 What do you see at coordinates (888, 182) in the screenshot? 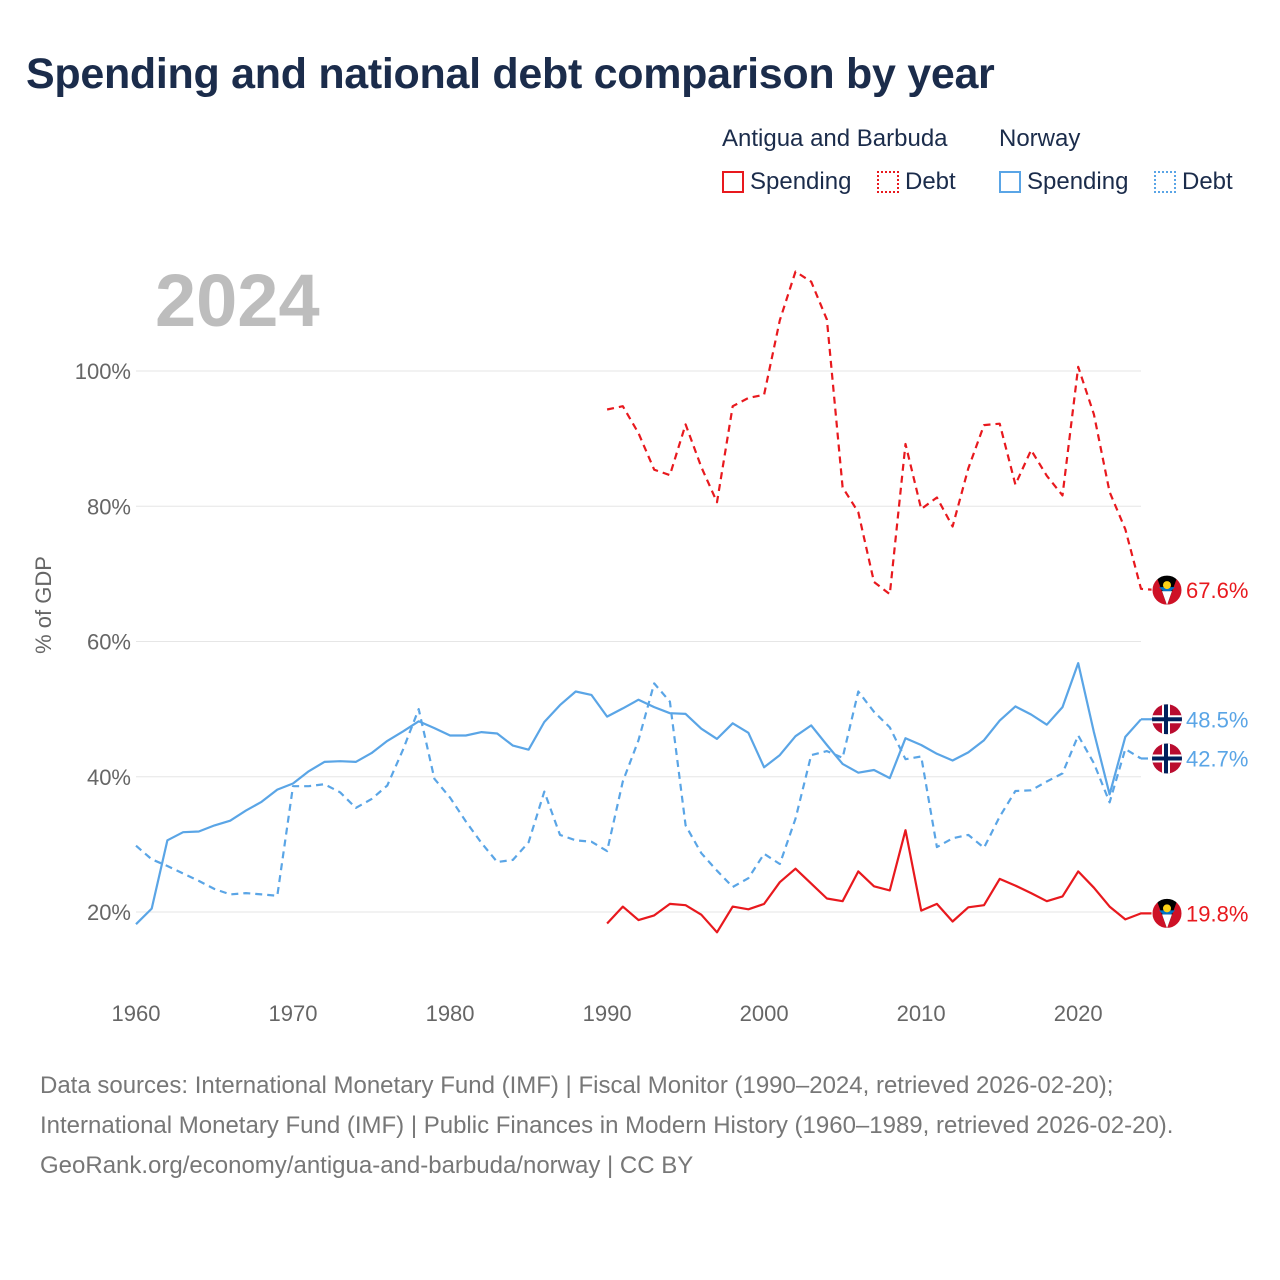
I see `legend-swatch-dotted-red` at bounding box center [888, 182].